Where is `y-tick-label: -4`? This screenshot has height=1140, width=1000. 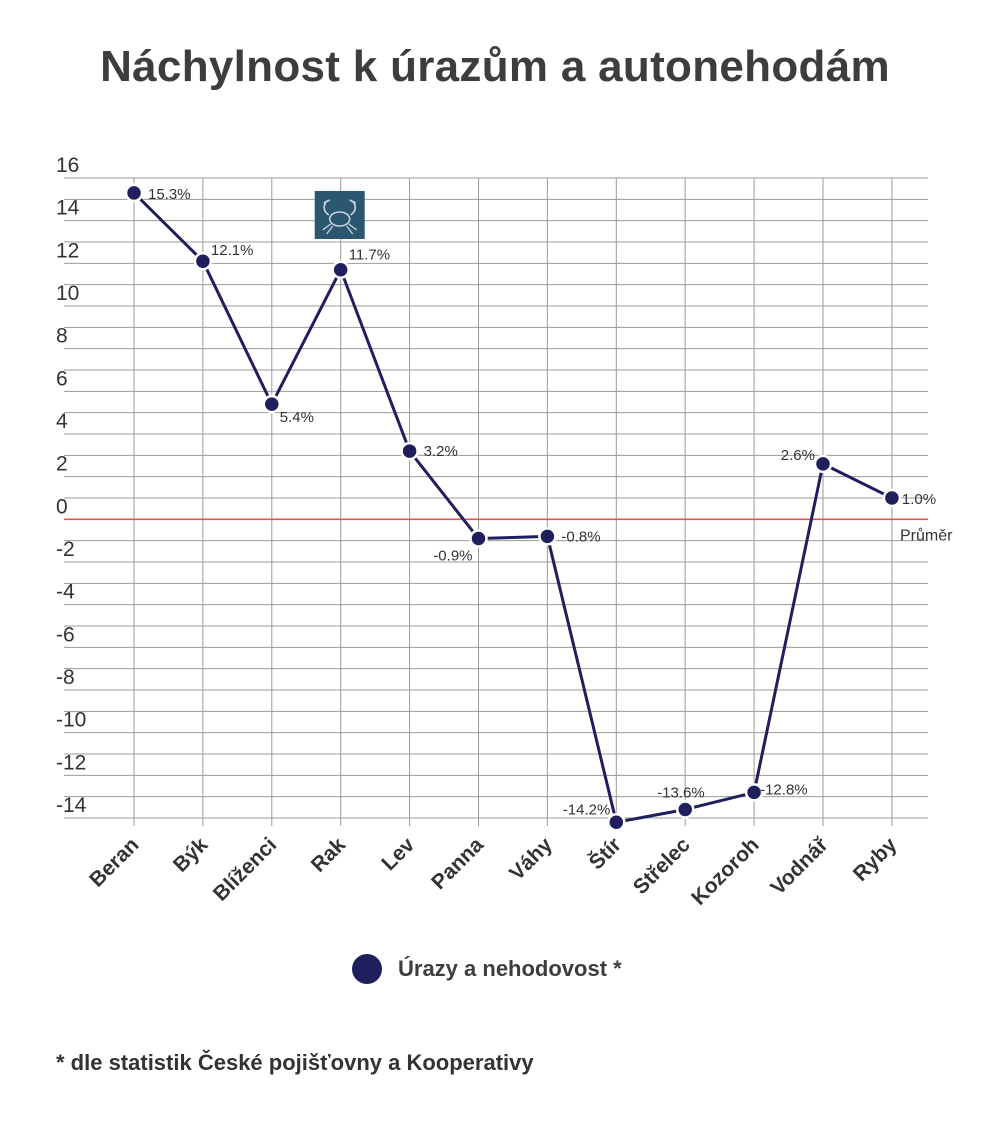 y-tick-label: -4 is located at coordinates (65, 592).